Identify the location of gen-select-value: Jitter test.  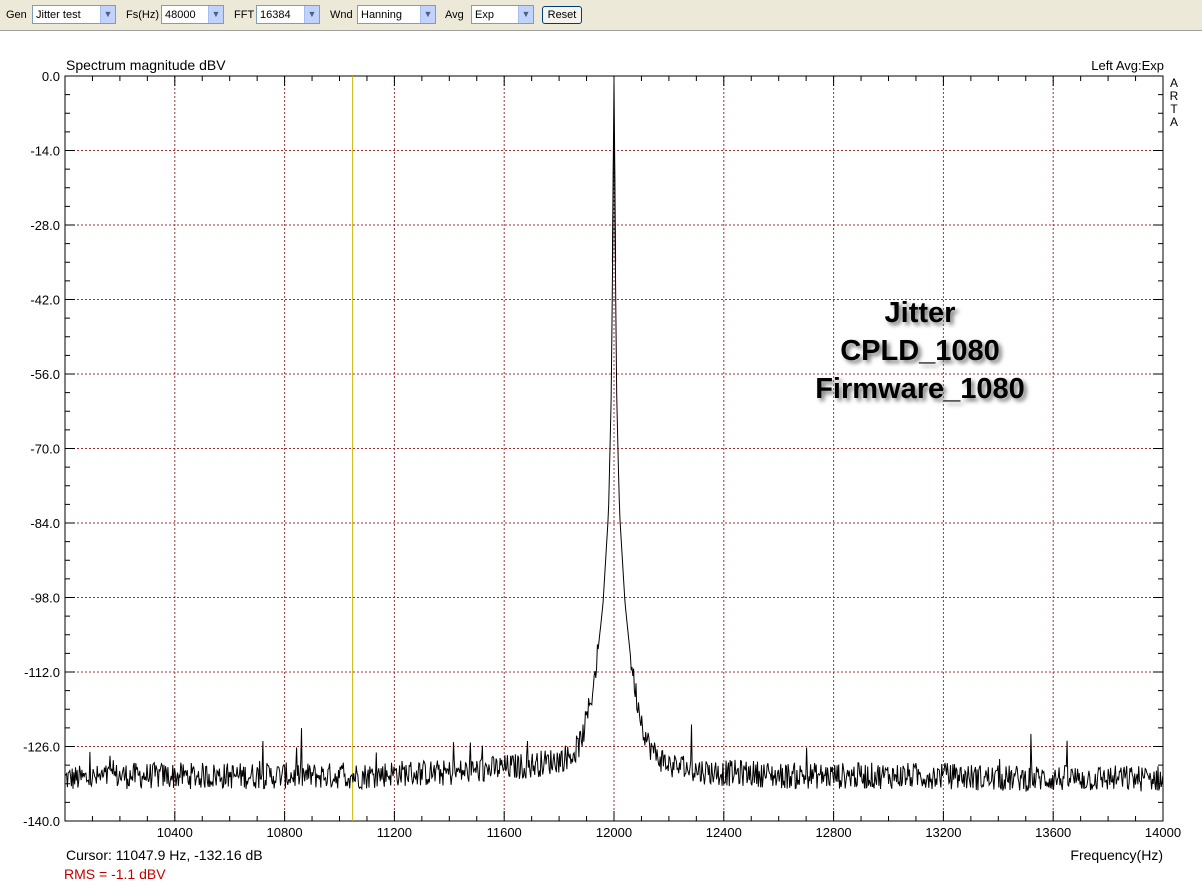
(58, 15).